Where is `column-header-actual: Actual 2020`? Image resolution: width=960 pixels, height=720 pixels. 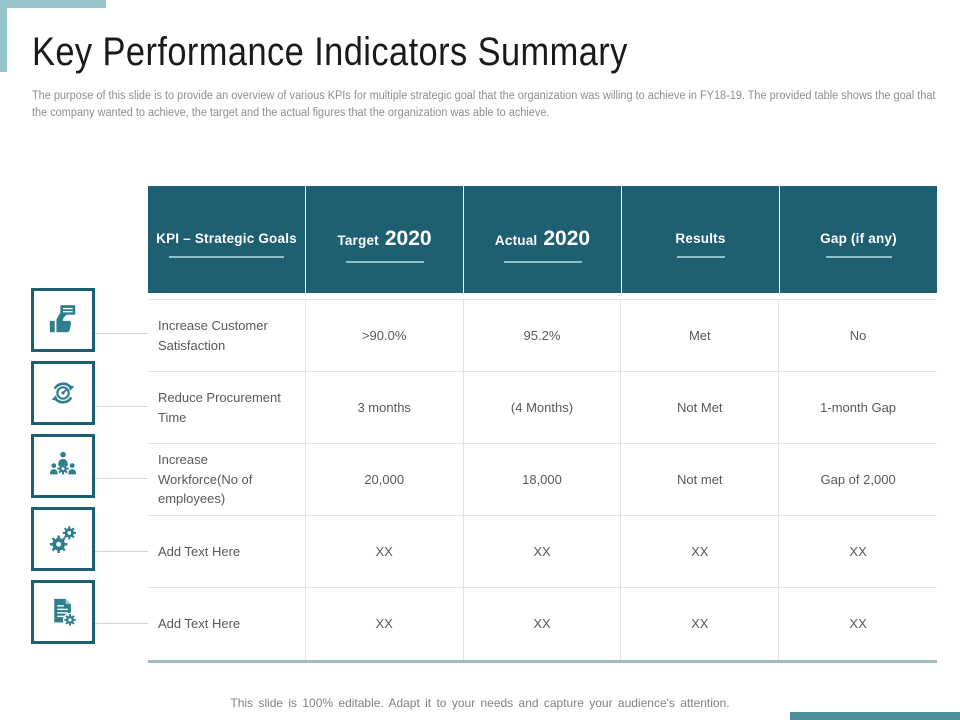
column-header-actual: Actual 2020 is located at coordinates (542, 239).